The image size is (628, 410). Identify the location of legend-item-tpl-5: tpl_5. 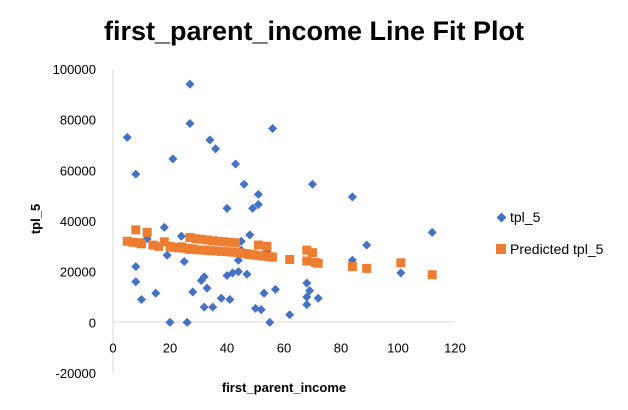
(518, 217).